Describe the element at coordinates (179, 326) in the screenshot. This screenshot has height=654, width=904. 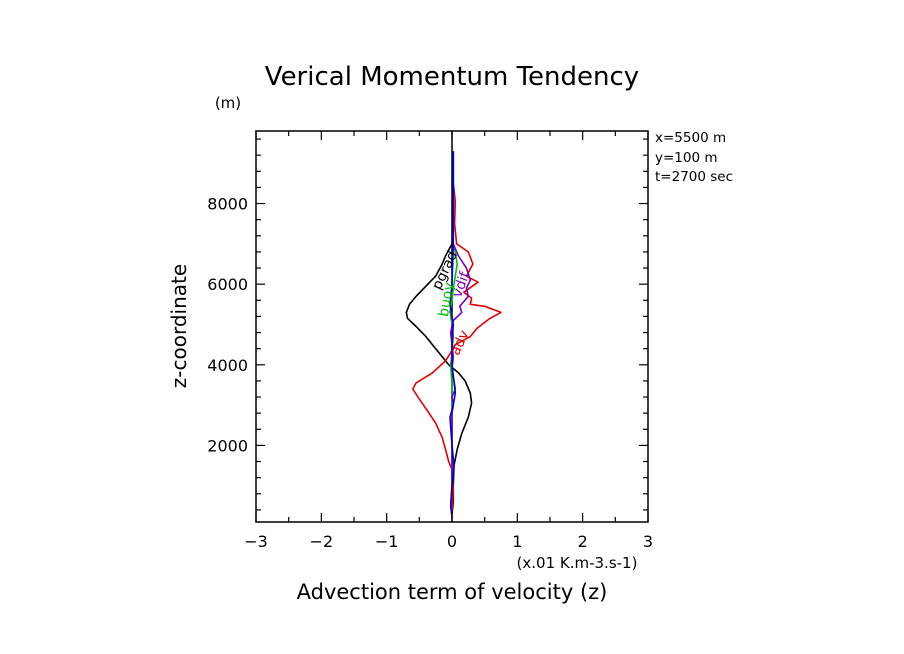
I see `y-axis-label: z-coordinate` at that location.